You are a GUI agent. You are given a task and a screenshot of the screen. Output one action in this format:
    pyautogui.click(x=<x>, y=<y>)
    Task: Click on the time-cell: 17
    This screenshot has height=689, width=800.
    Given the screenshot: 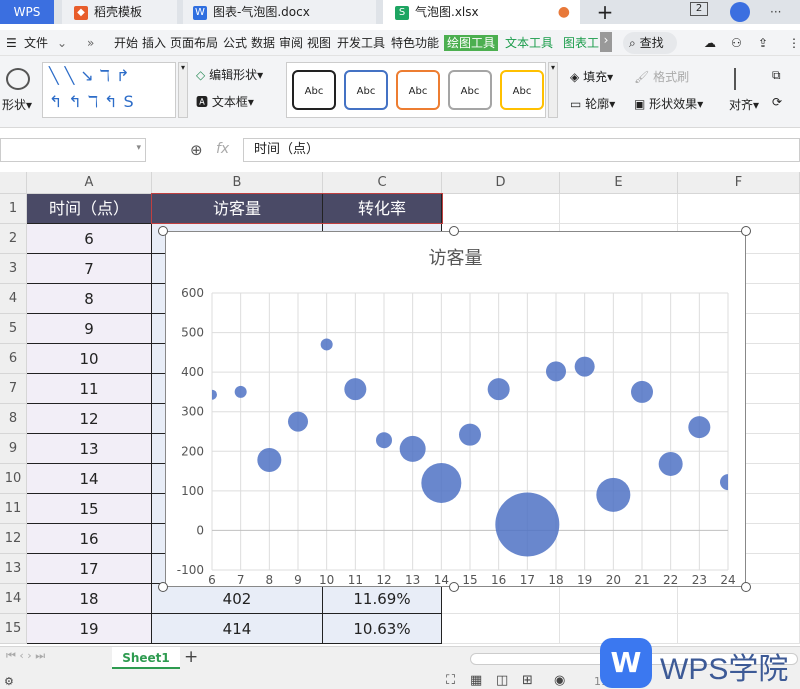 What is the action you would take?
    pyautogui.click(x=89, y=569)
    